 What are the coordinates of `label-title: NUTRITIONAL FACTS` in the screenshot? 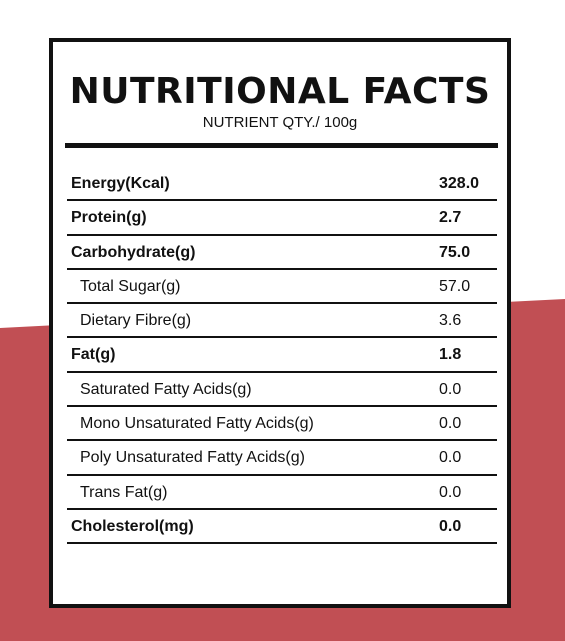 It's located at (280, 91).